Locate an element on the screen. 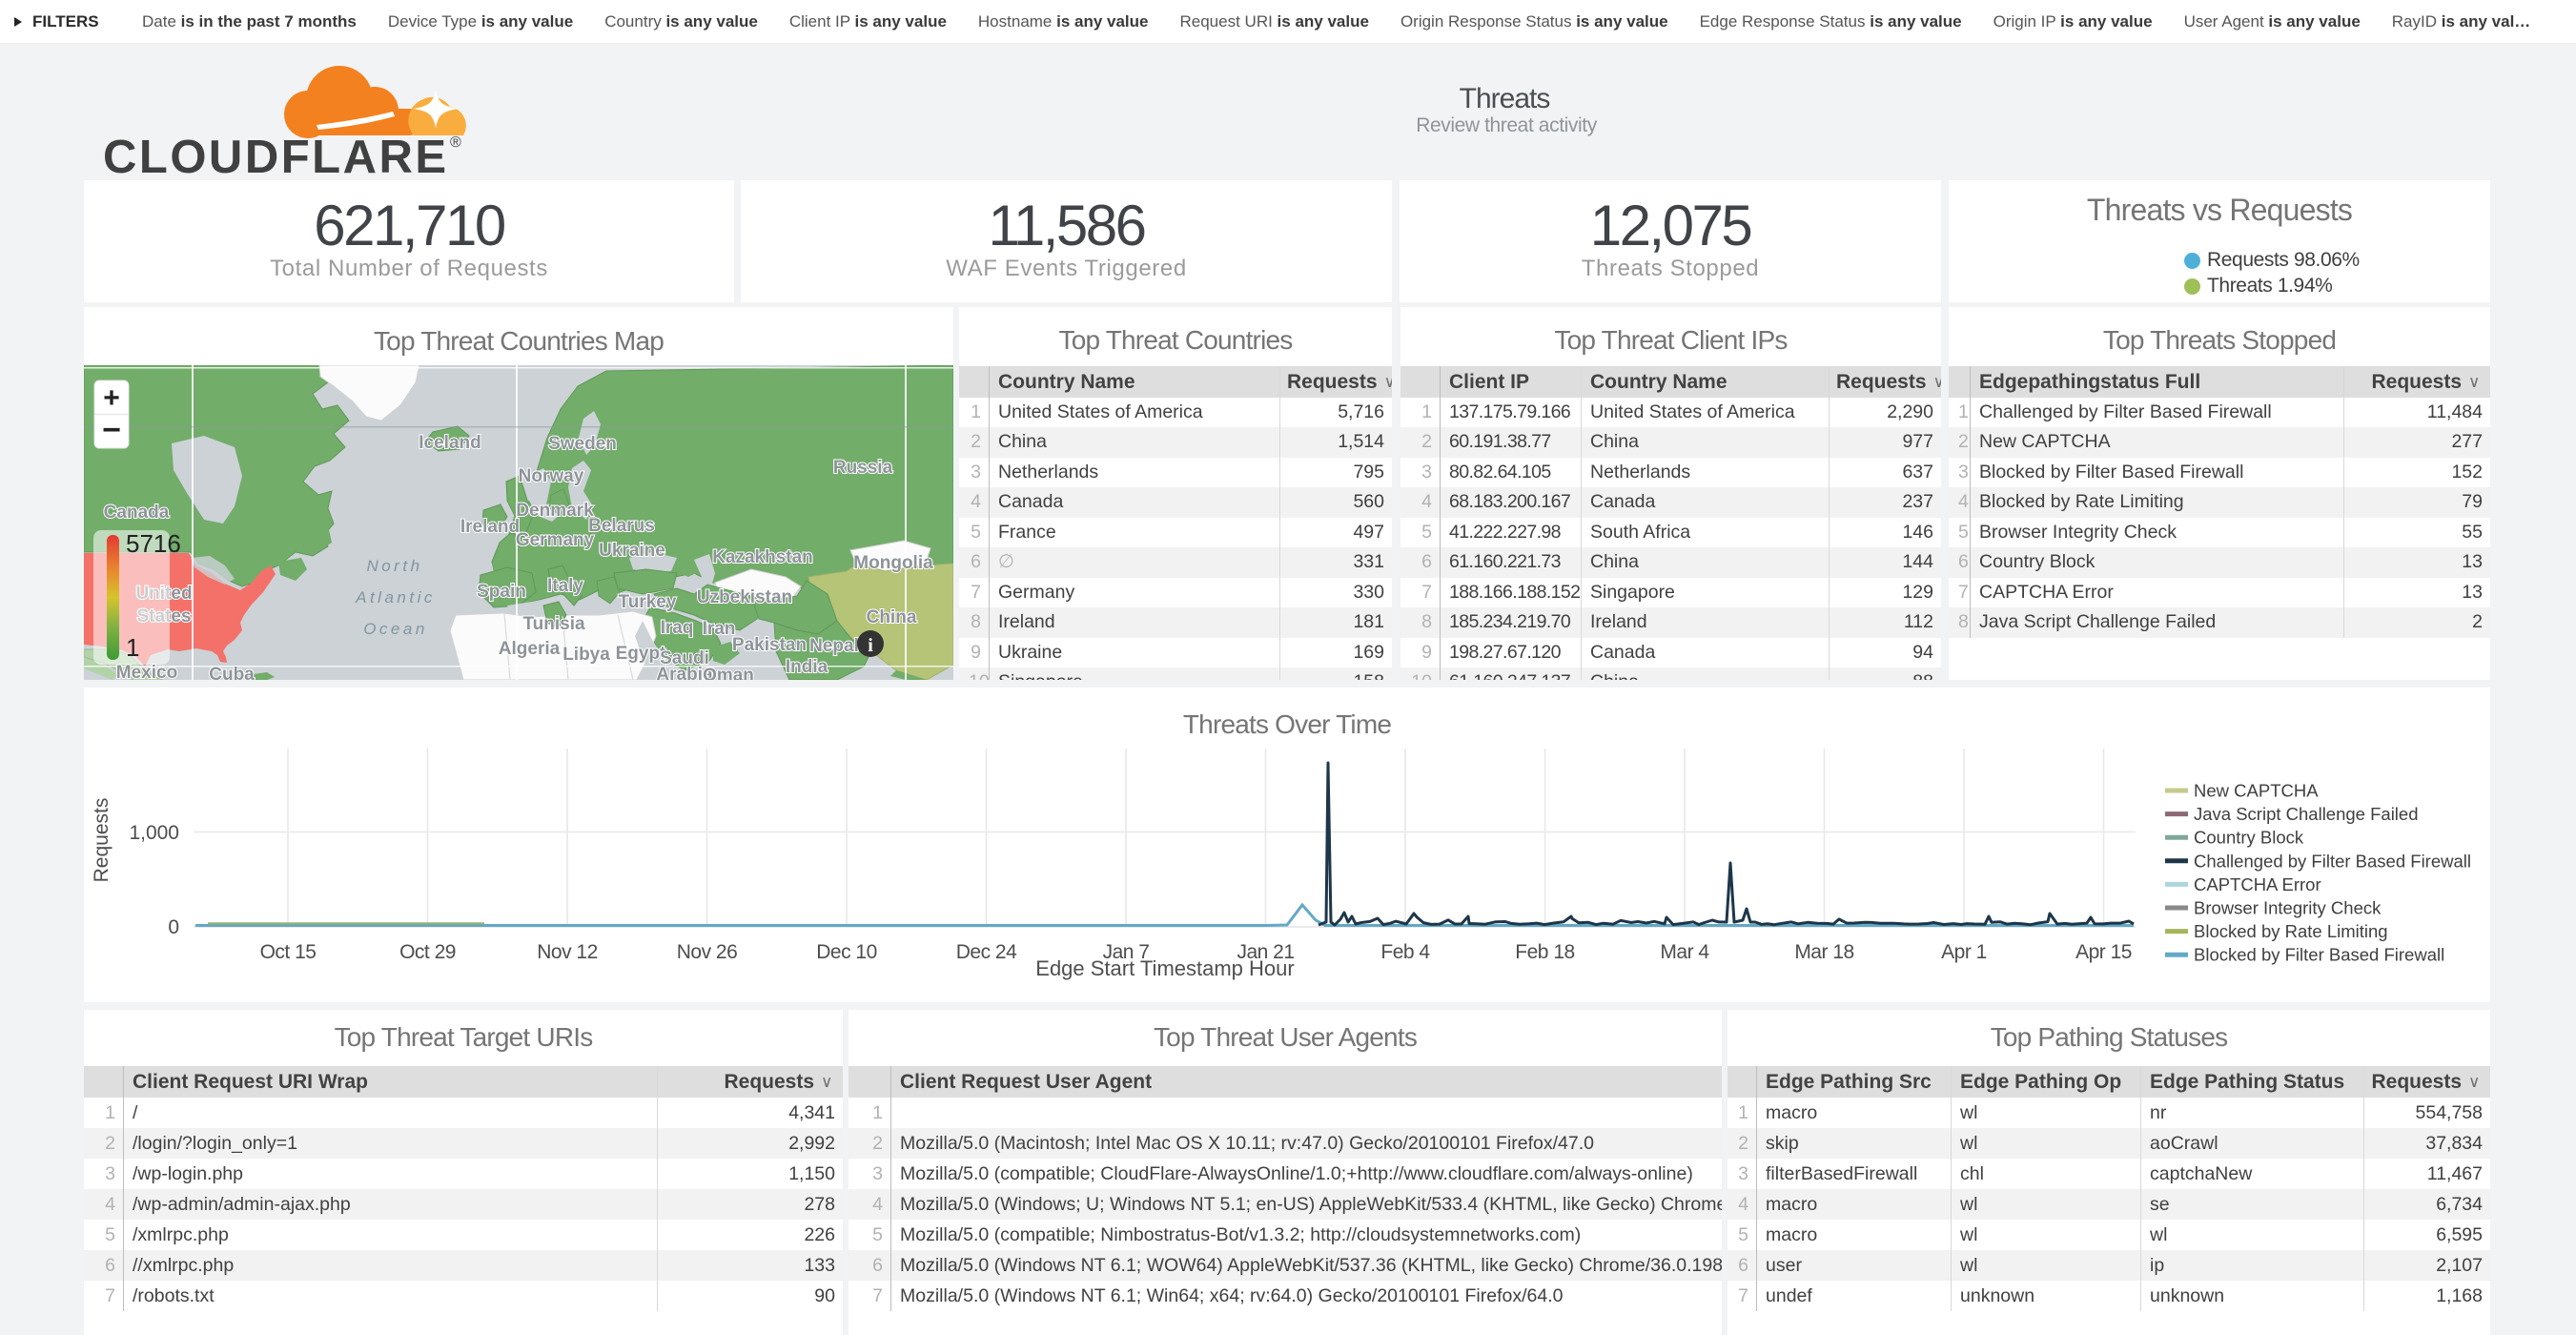 The width and height of the screenshot is (2576, 1335). svg-text: CAPTCHA Error is located at coordinates (2257, 884).